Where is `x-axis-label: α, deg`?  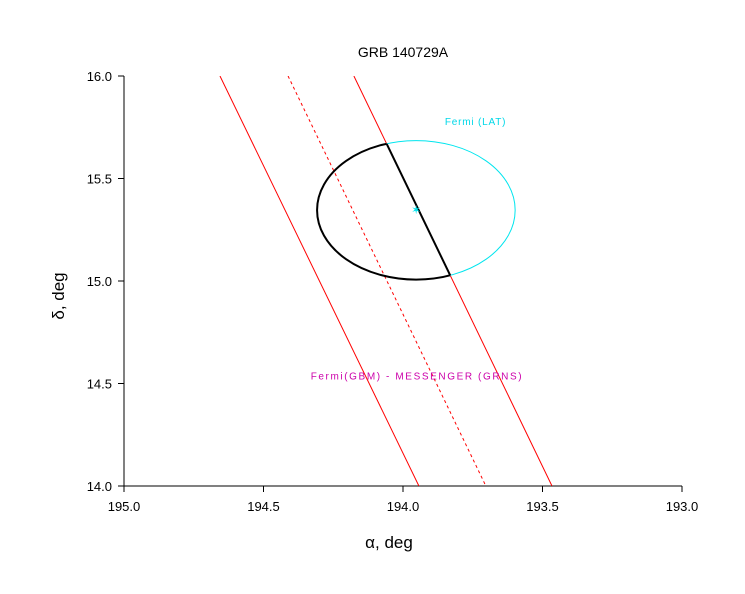 x-axis-label: α, deg is located at coordinates (389, 542).